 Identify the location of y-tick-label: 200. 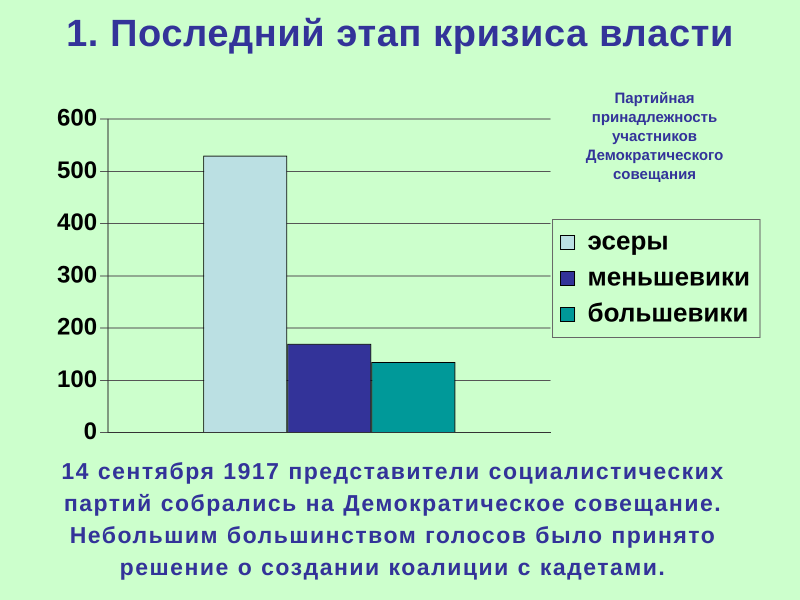
(77, 327).